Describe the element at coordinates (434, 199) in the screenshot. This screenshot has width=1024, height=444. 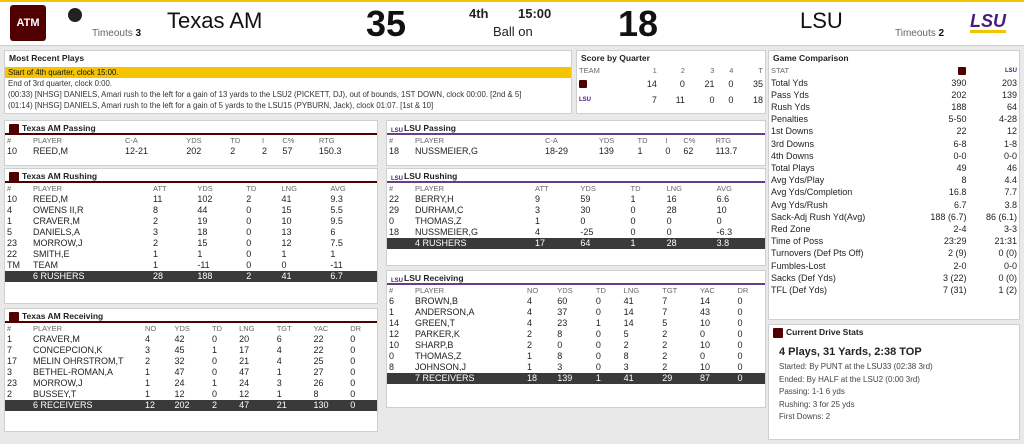
I see `player-name: BERRY,H` at that location.